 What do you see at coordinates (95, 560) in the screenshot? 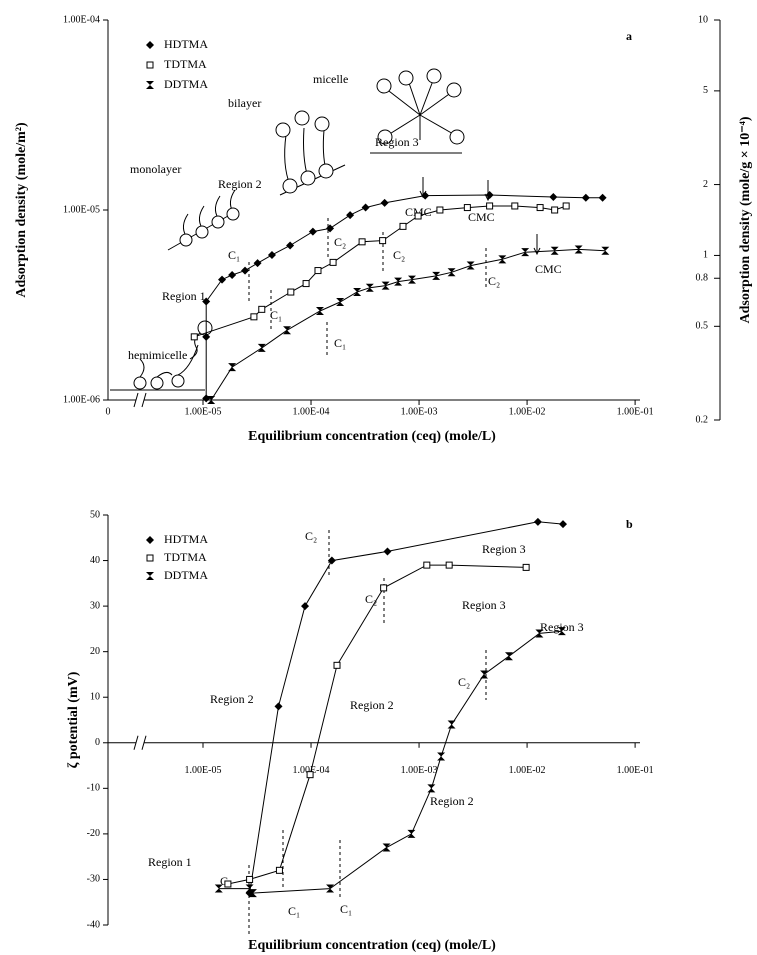
I see `y-tick-label: 40` at bounding box center [95, 560].